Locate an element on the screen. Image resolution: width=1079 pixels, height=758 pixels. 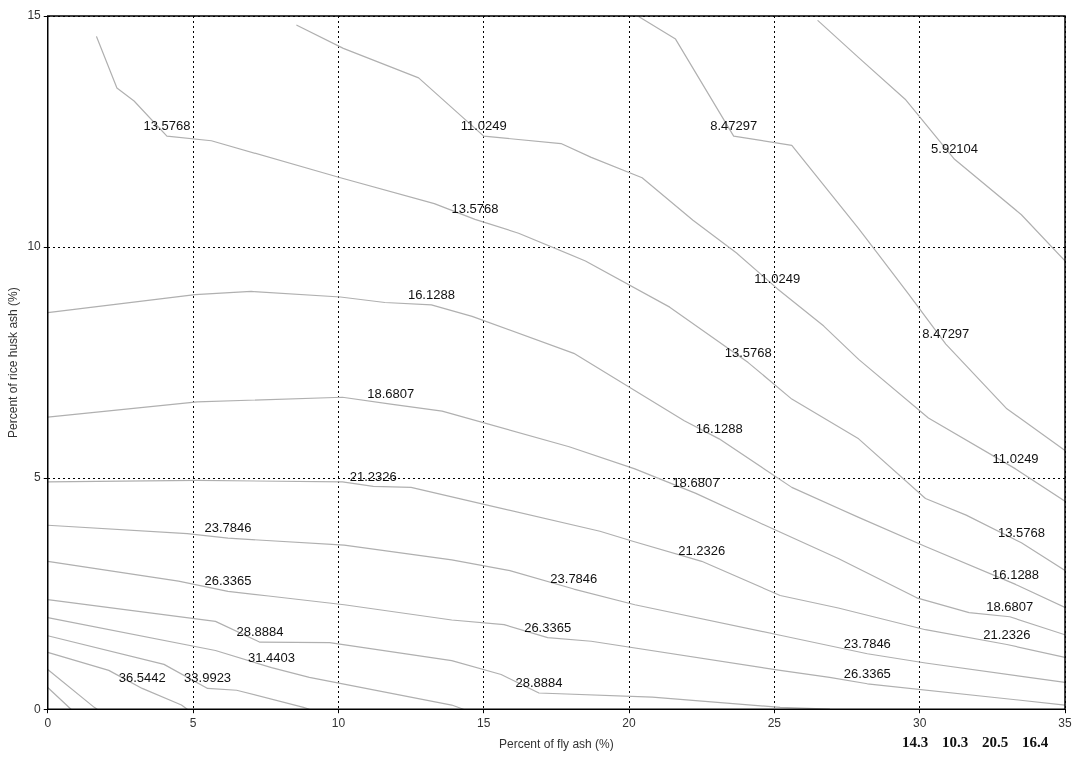
x-tick-label: 30 is located at coordinates (920, 722).